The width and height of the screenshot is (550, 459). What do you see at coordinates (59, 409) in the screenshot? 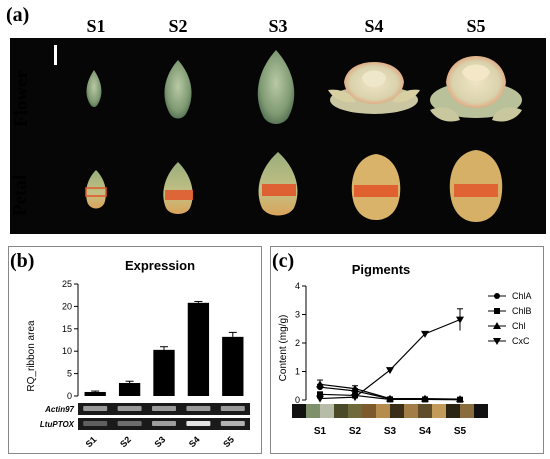
I see `gel-label-actin97: Actin97` at bounding box center [59, 409].